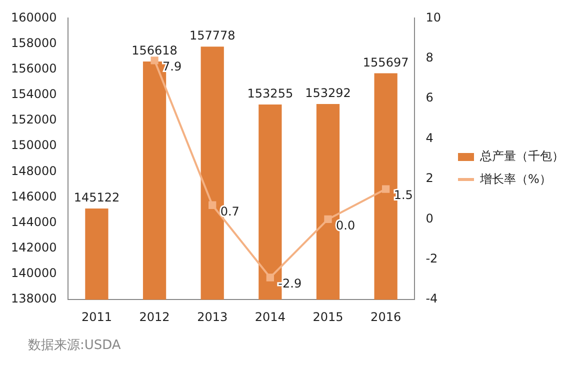  Describe the element at coordinates (33, 43) in the screenshot. I see `y-tick-label: 158000` at that location.